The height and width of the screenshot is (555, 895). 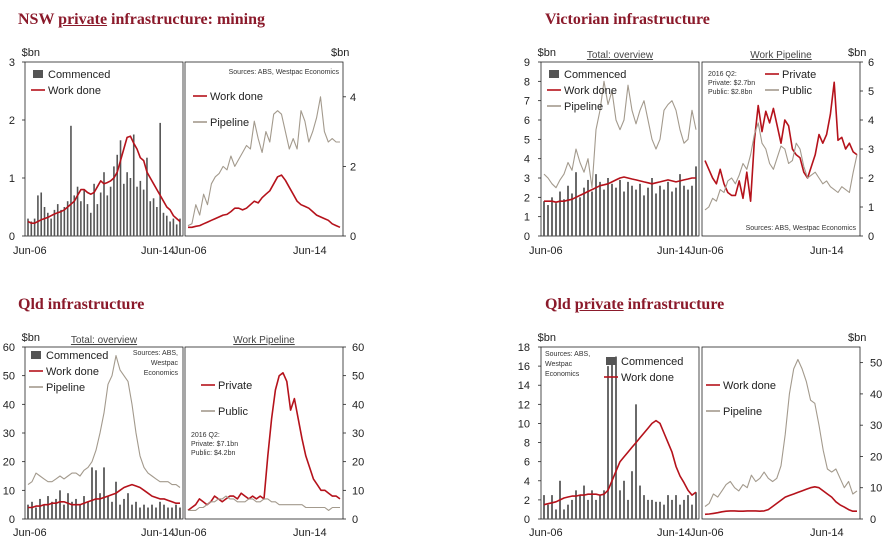 I want to click on y-tick-label: 20, so click(x=876, y=457).